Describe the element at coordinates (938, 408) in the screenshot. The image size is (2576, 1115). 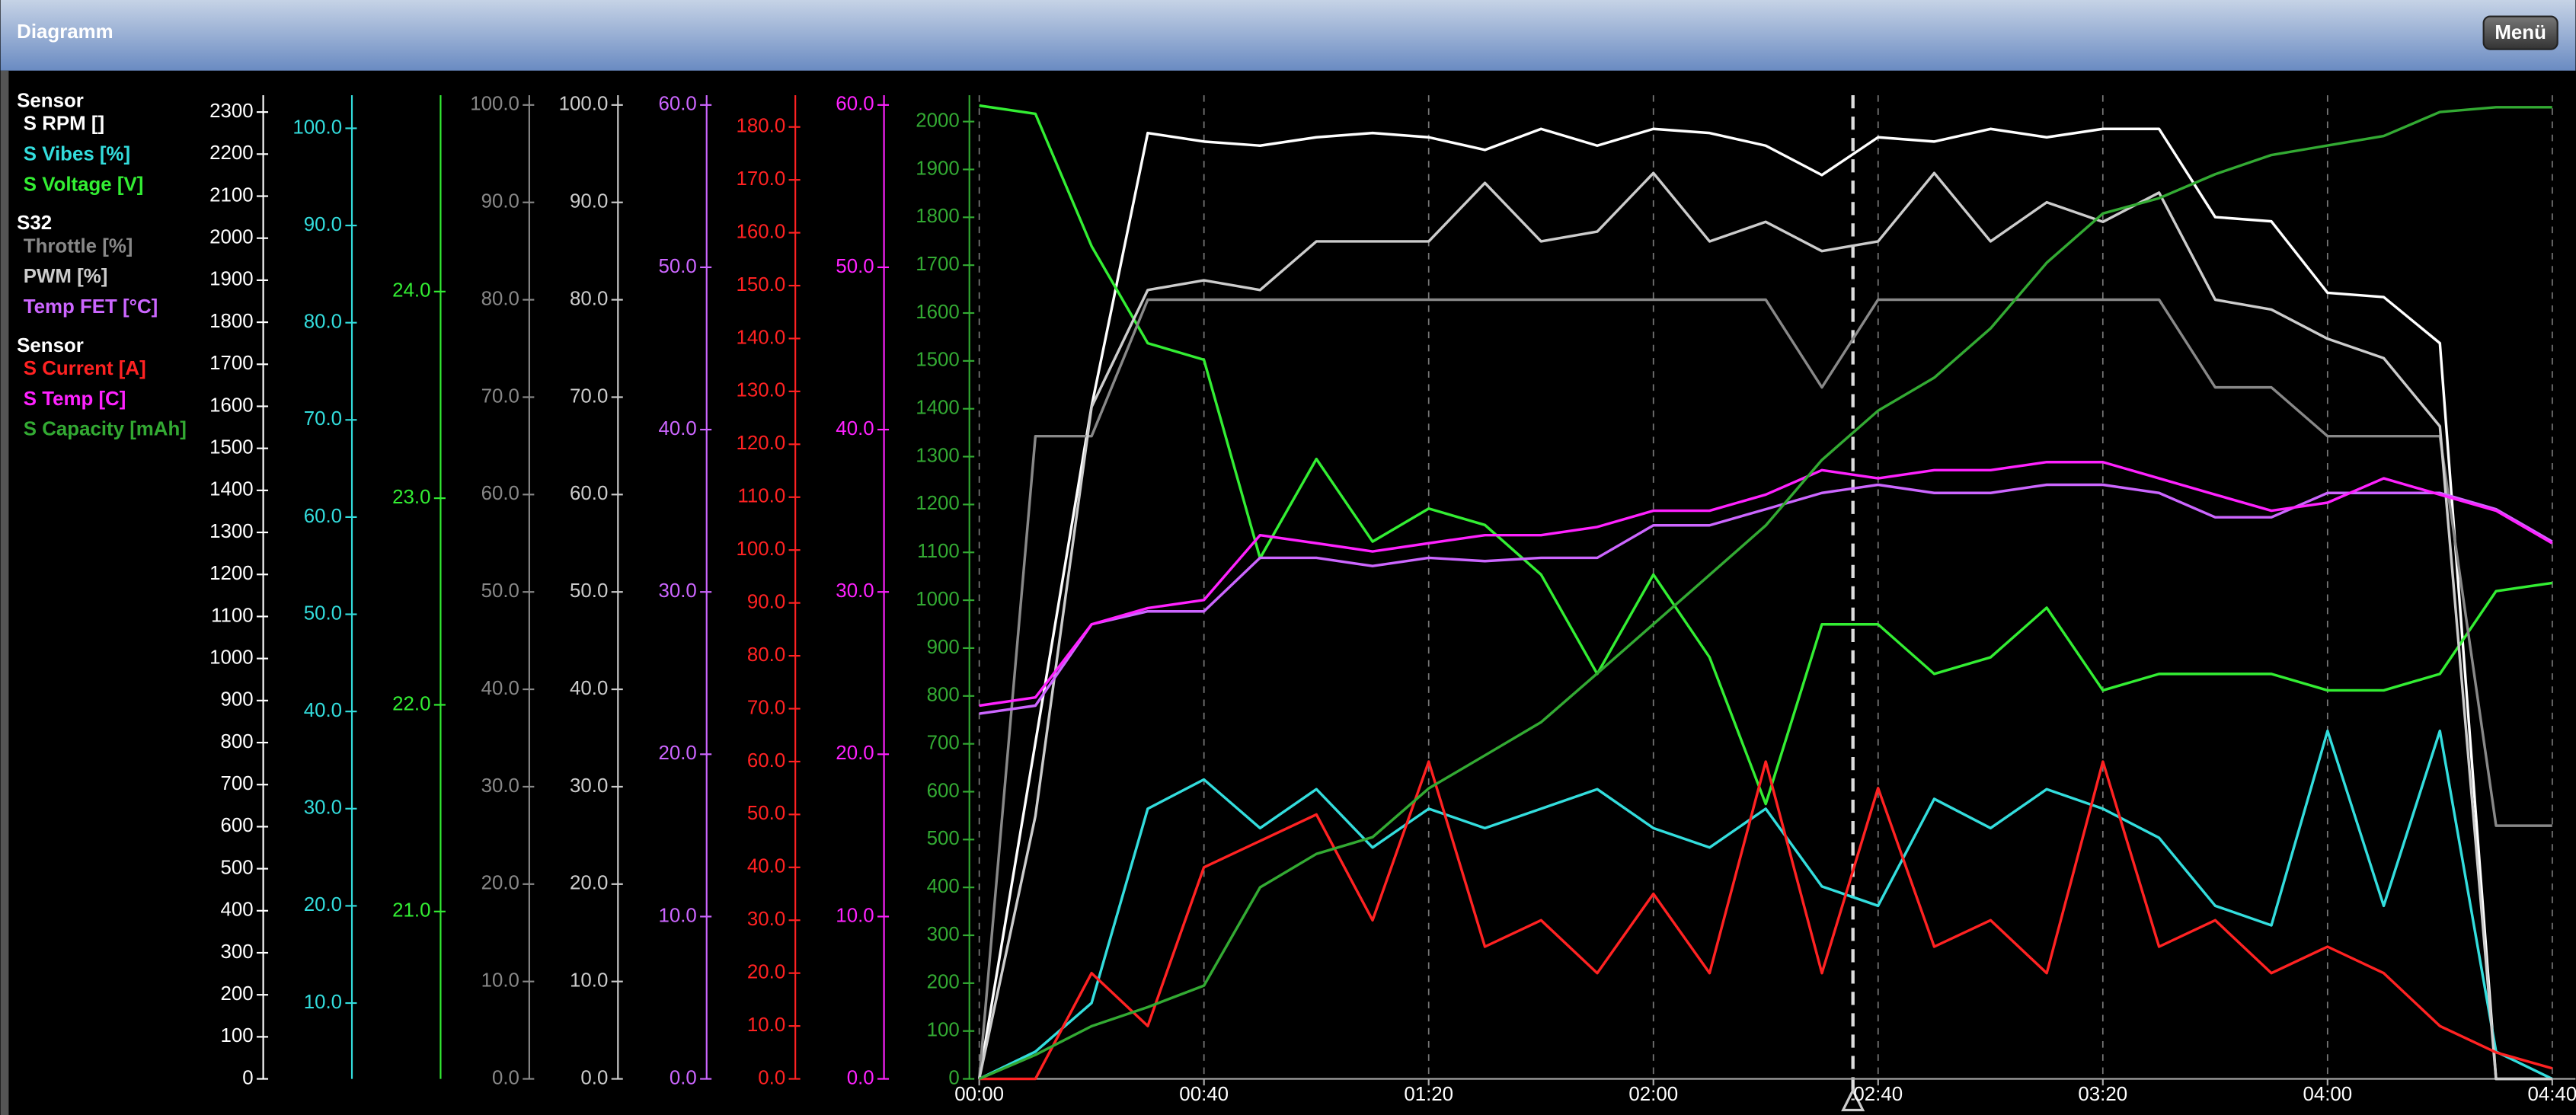
I see `y-tick-label: 1400` at that location.